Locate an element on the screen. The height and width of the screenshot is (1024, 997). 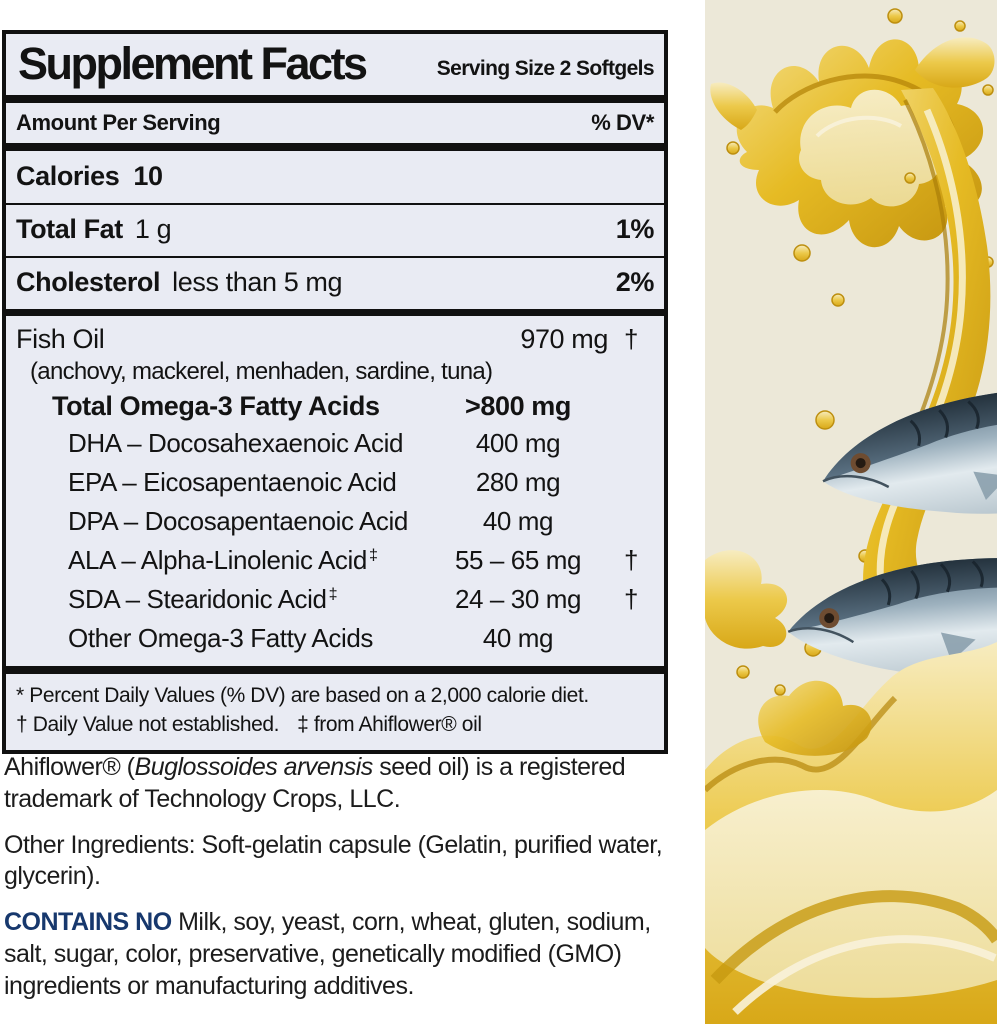
dpa-amount: 40 mg is located at coordinates (518, 521).